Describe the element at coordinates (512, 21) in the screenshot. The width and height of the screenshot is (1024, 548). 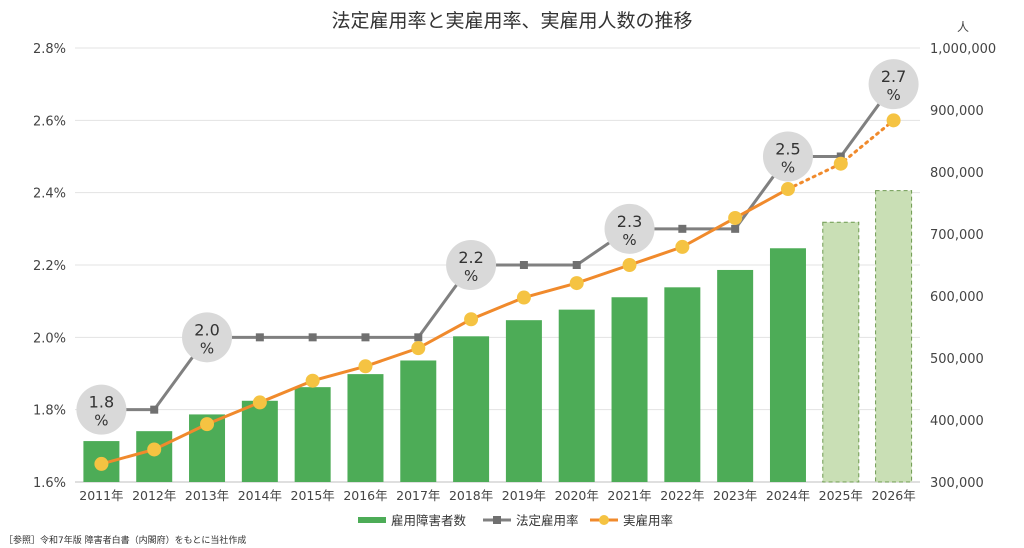
I see `chart-title: 法定雇用率と実雇用率、実雇用人数の推移` at that location.